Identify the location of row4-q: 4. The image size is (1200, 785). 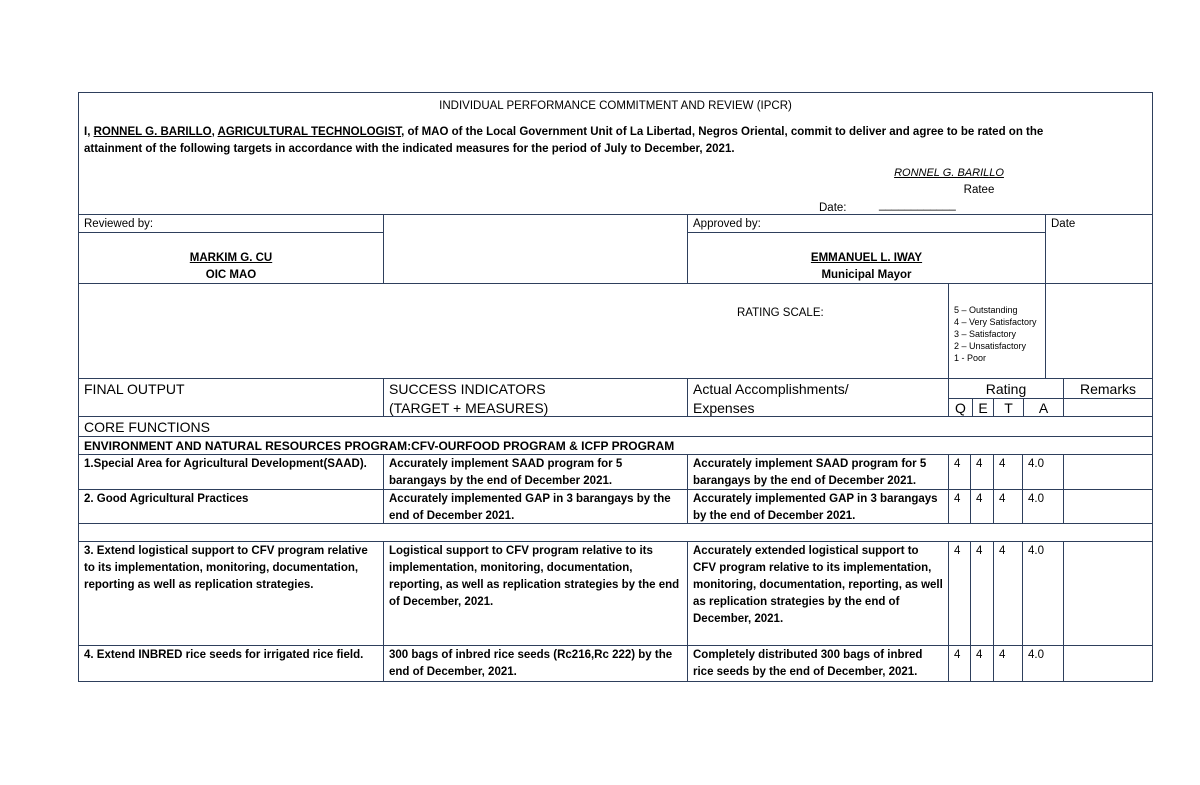
(959, 663).